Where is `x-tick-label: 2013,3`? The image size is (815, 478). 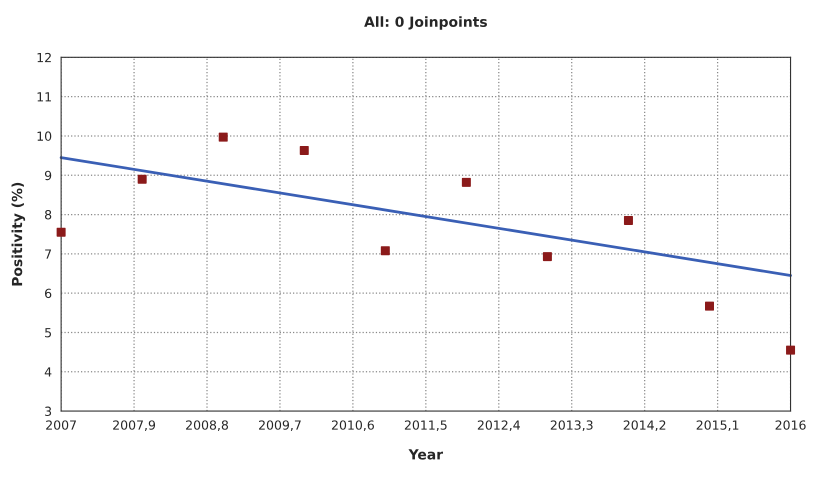 x-tick-label: 2013,3 is located at coordinates (571, 426).